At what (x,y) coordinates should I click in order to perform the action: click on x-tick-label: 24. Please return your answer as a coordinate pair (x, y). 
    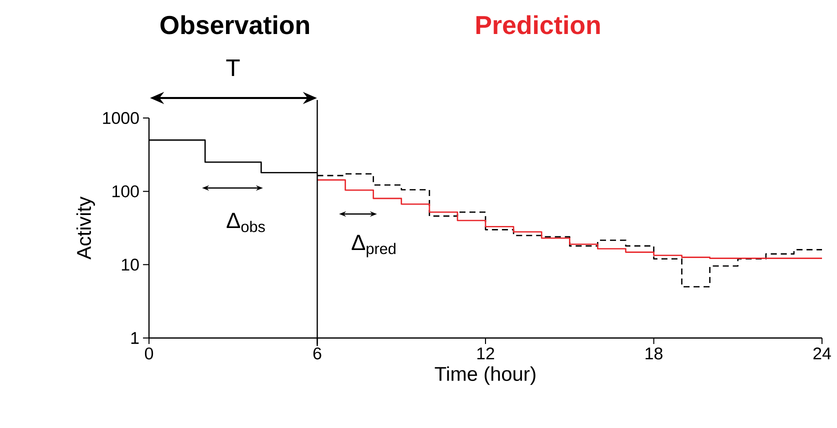
    Looking at the image, I should click on (822, 353).